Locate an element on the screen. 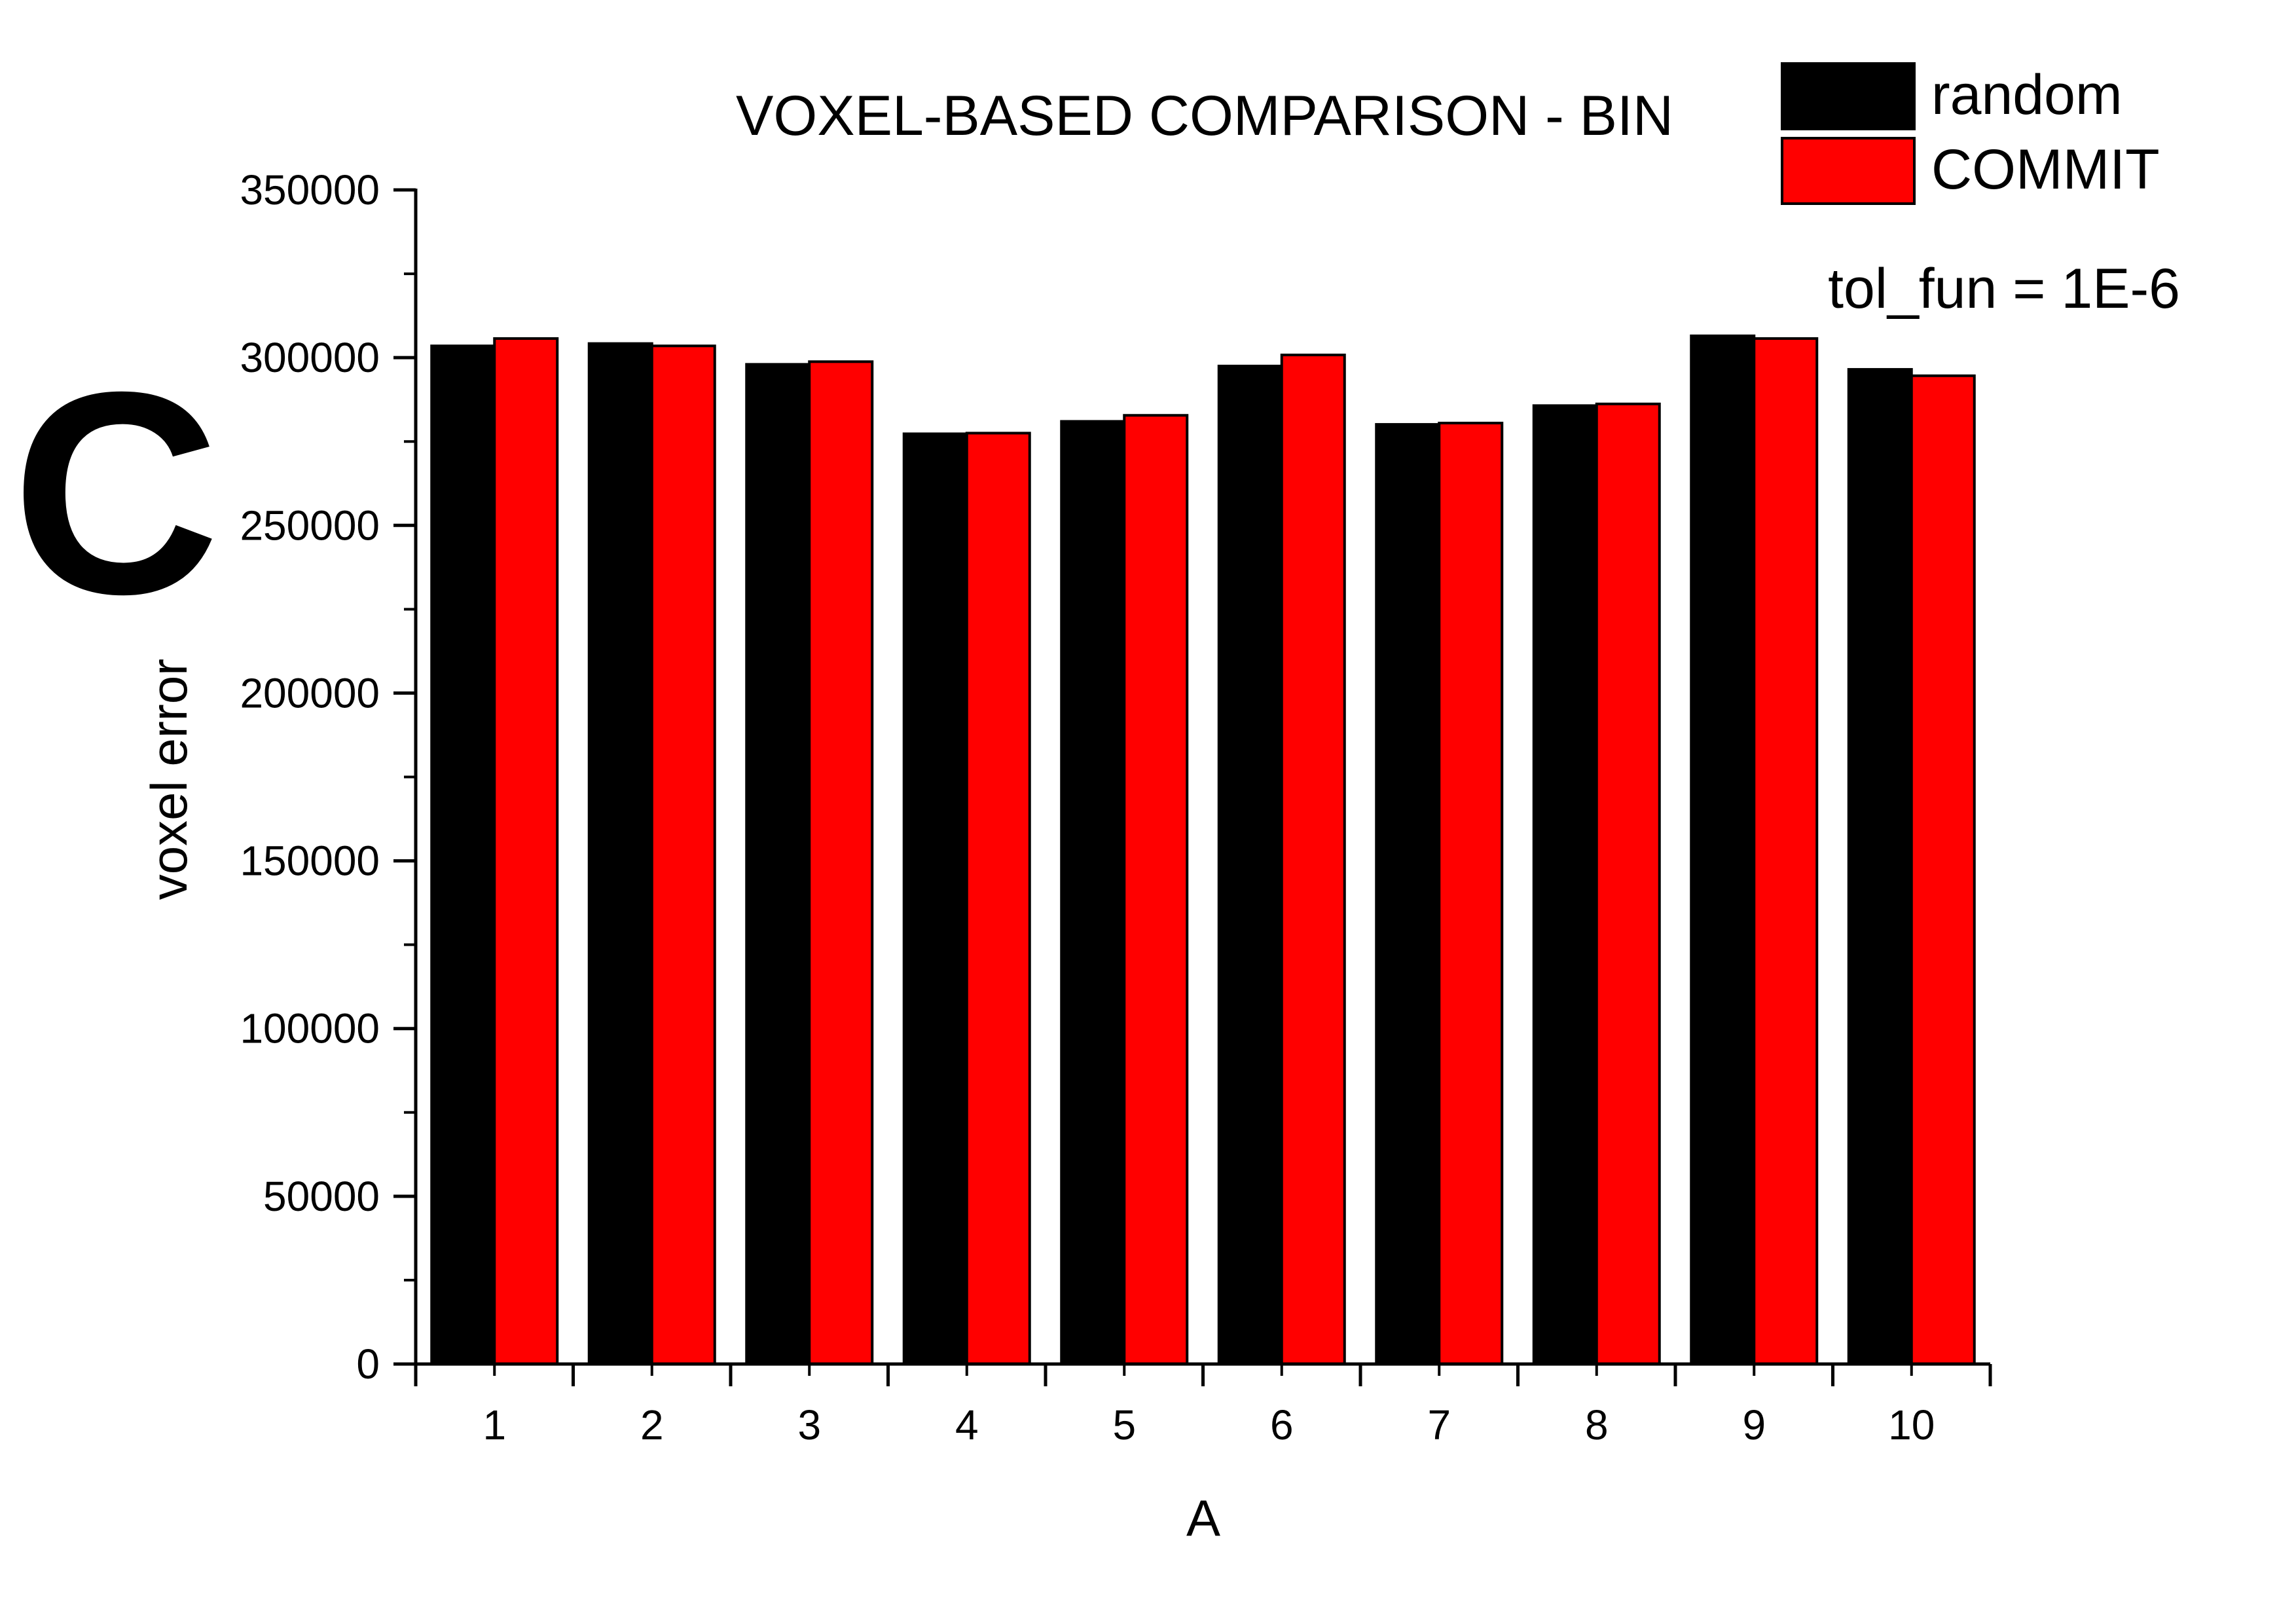 This screenshot has height=1624, width=2296. y-tick-label: 250000 is located at coordinates (310, 525).